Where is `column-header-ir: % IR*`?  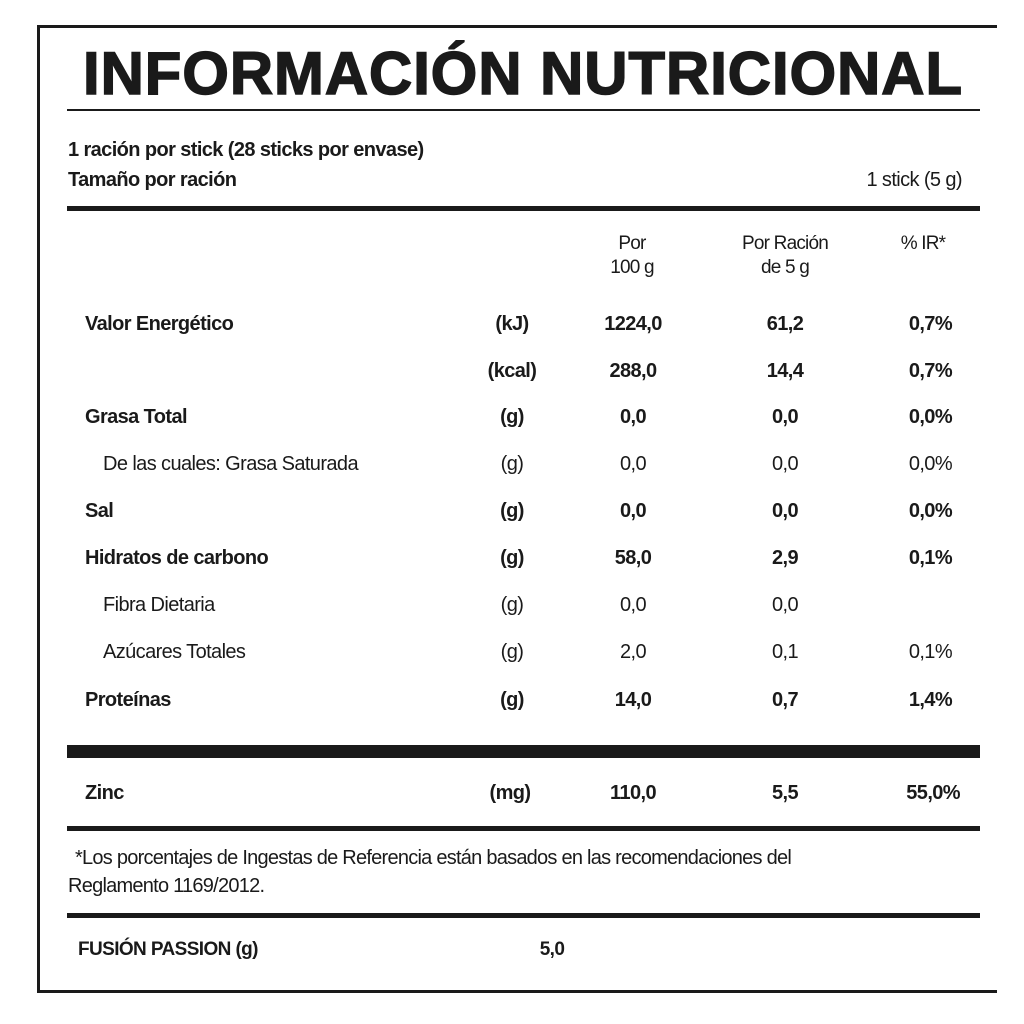
column-header-ir: % IR* is located at coordinates (923, 243).